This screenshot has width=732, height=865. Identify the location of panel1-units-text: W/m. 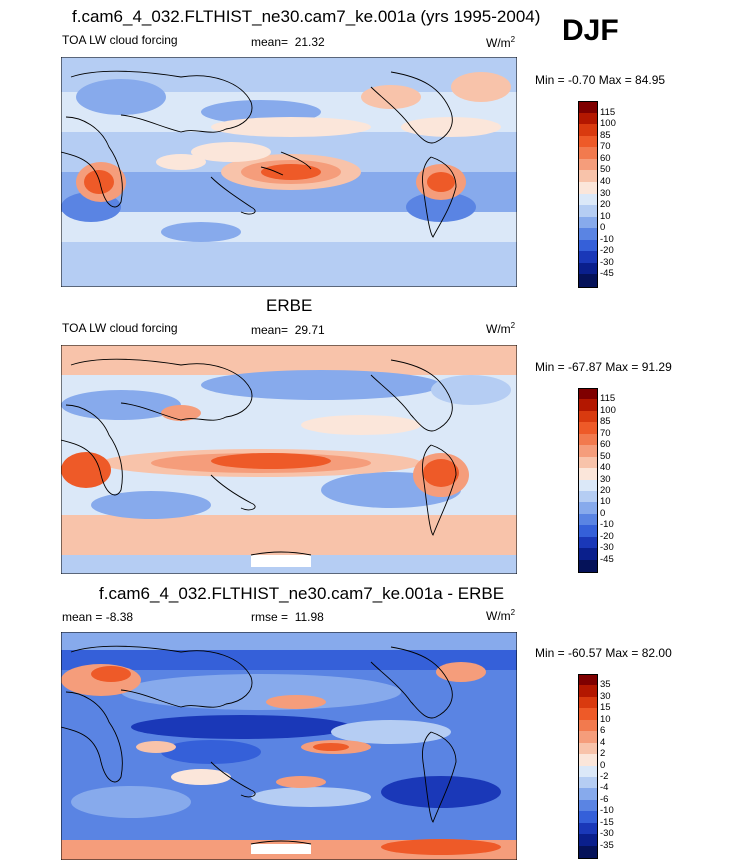
(498, 43).